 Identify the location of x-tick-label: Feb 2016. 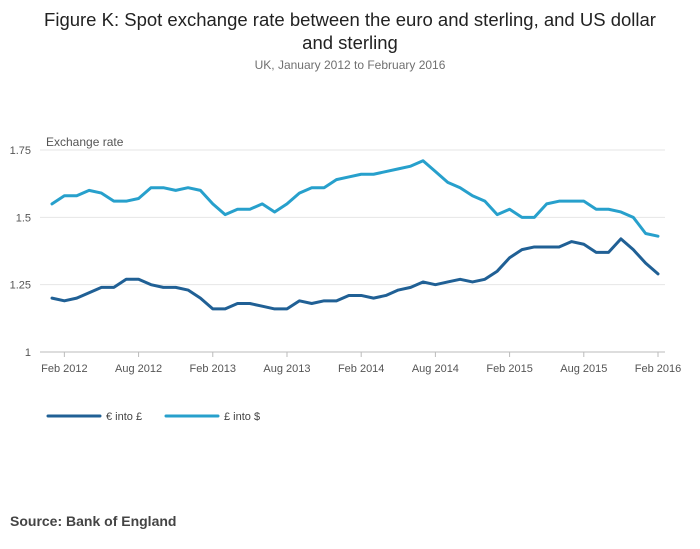
(658, 369).